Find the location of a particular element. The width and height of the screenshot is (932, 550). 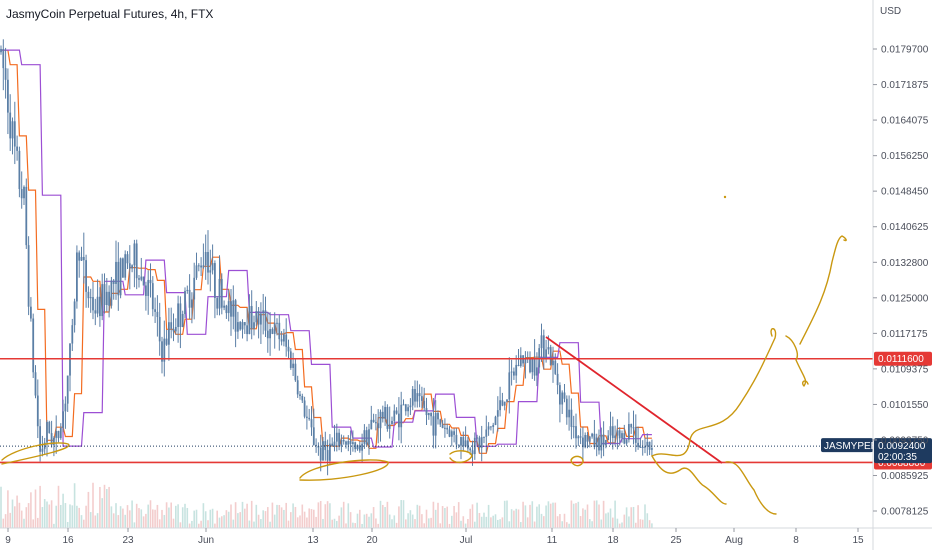

y-tick-label: 0.0101550 is located at coordinates (905, 405).